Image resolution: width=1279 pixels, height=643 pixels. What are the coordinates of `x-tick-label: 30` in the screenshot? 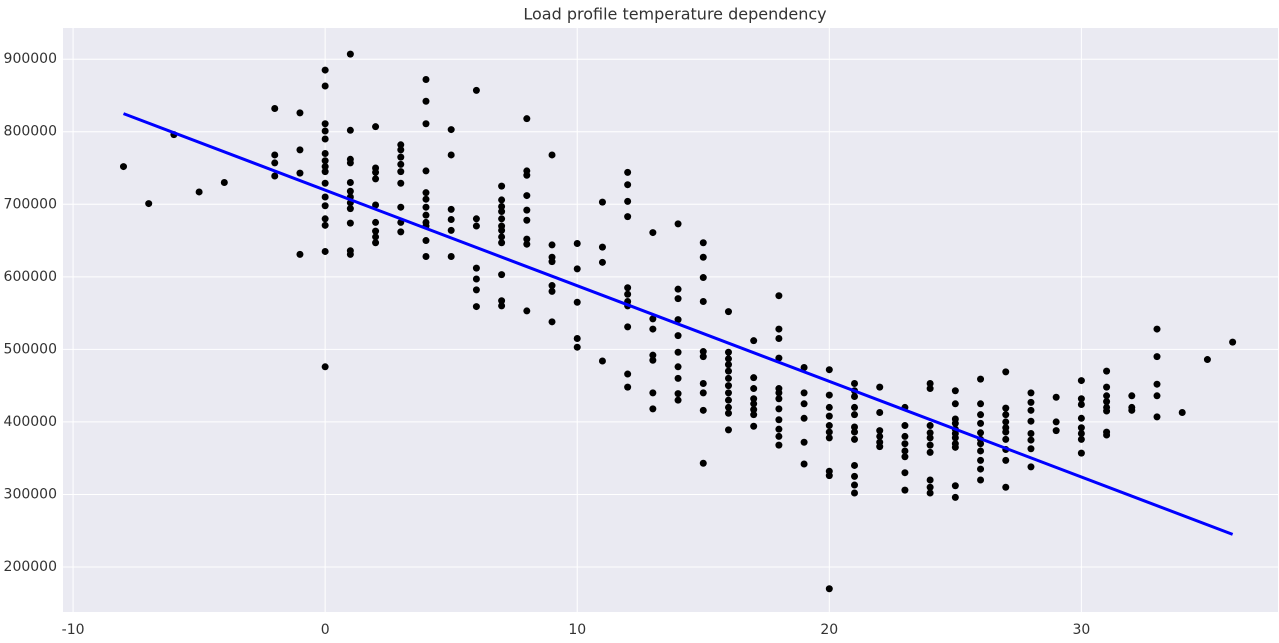 It's located at (1081, 630).